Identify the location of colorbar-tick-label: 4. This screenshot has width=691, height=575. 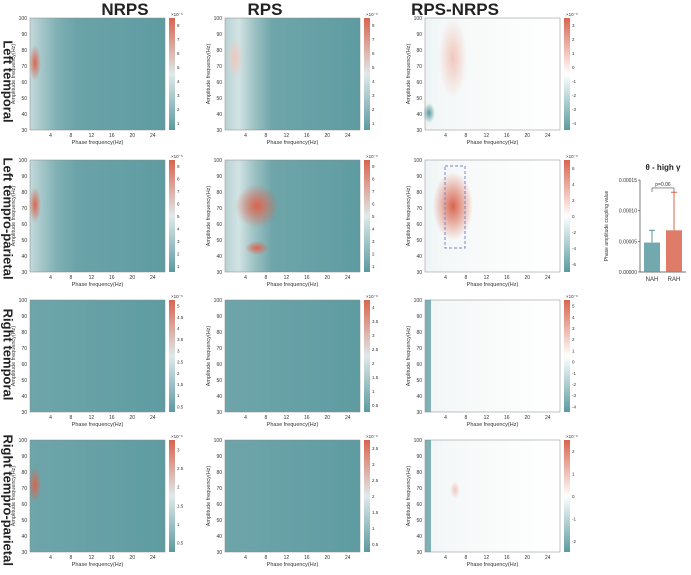
(373, 307).